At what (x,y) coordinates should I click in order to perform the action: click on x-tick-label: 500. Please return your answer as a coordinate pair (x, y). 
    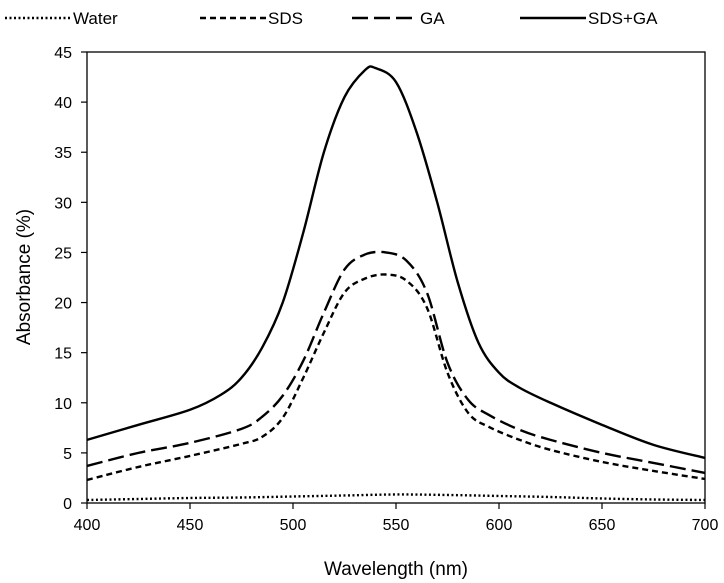
    Looking at the image, I should click on (293, 525).